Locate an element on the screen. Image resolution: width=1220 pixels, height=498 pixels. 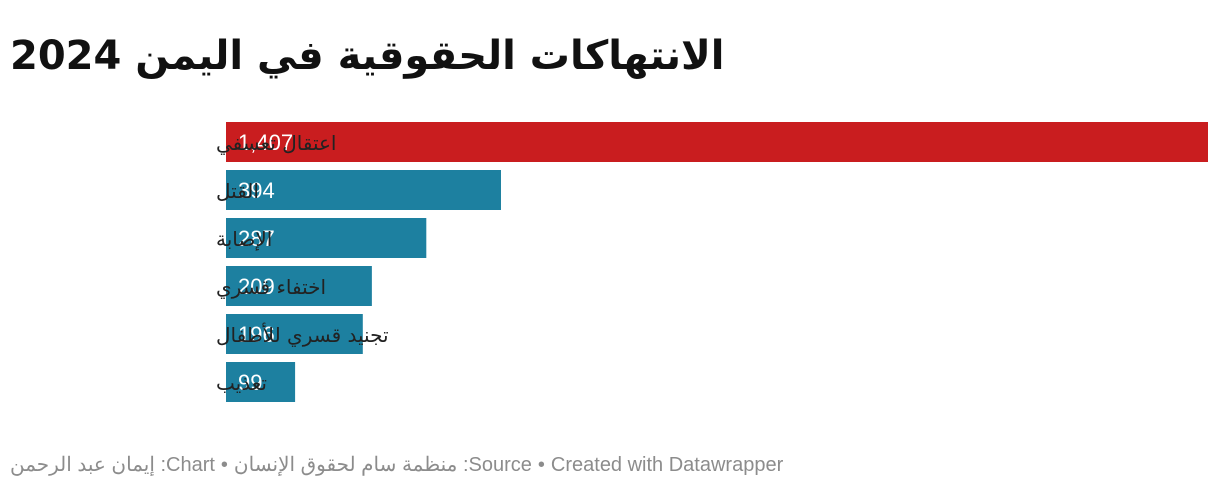
category-label: القتل is located at coordinates (237, 191).